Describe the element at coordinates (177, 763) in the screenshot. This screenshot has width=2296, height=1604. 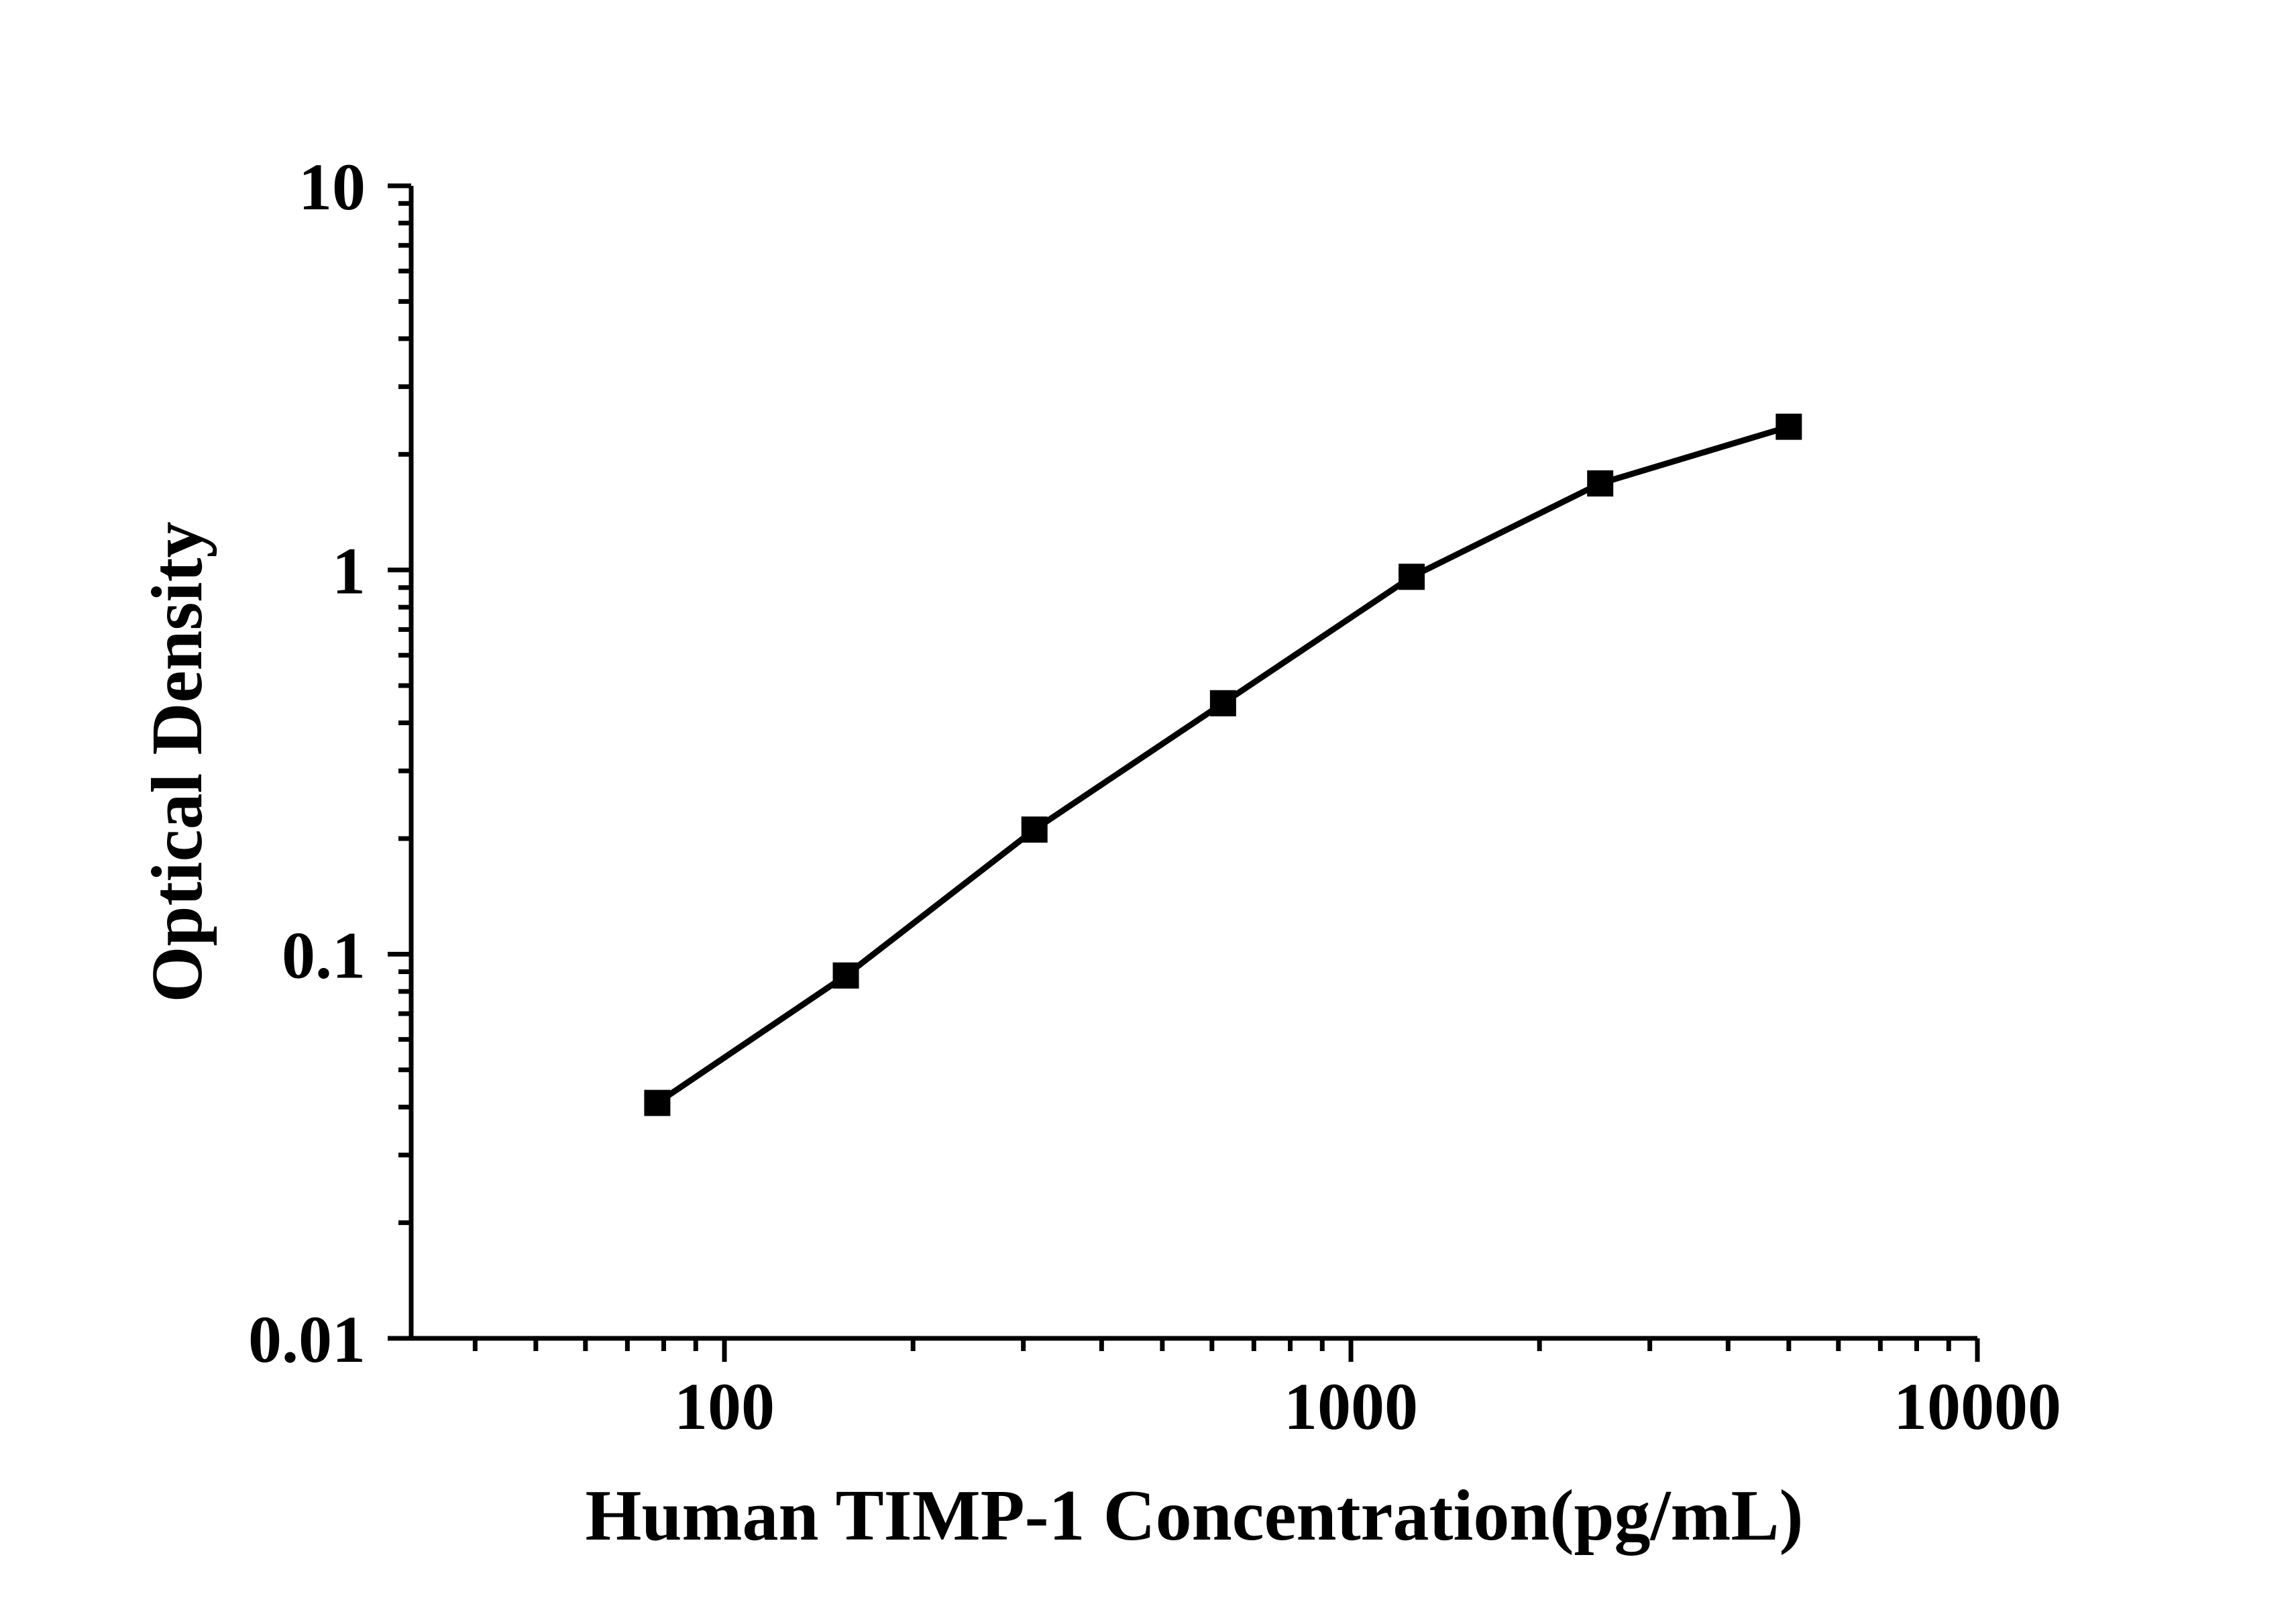
I see `y-axis-title: Optical Density` at that location.